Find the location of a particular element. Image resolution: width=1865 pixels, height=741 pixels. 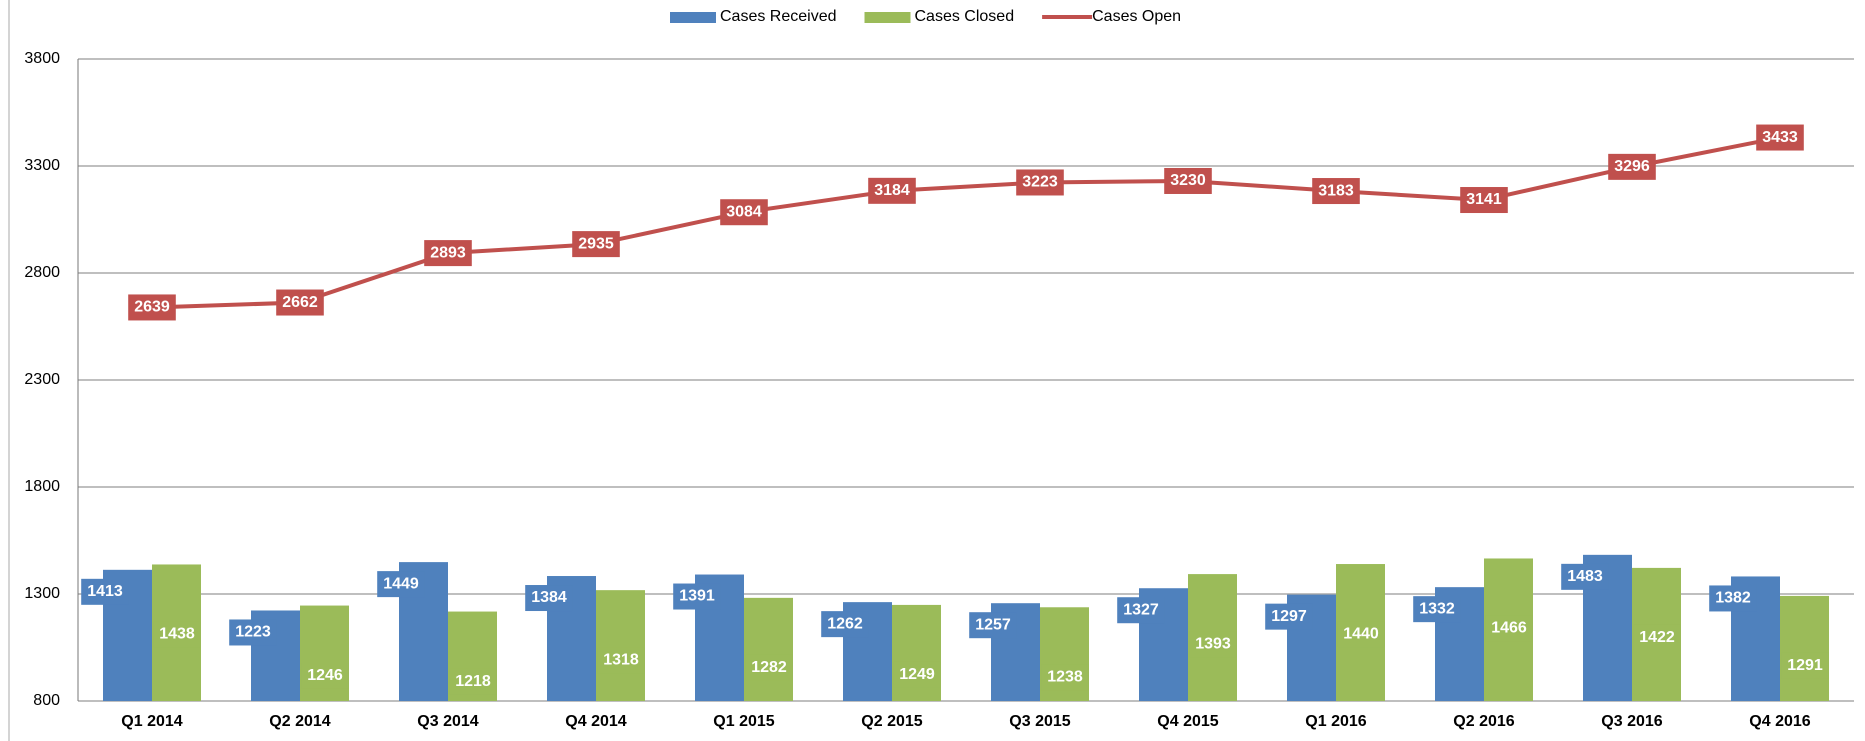

data-label: 1327 is located at coordinates (1141, 609).